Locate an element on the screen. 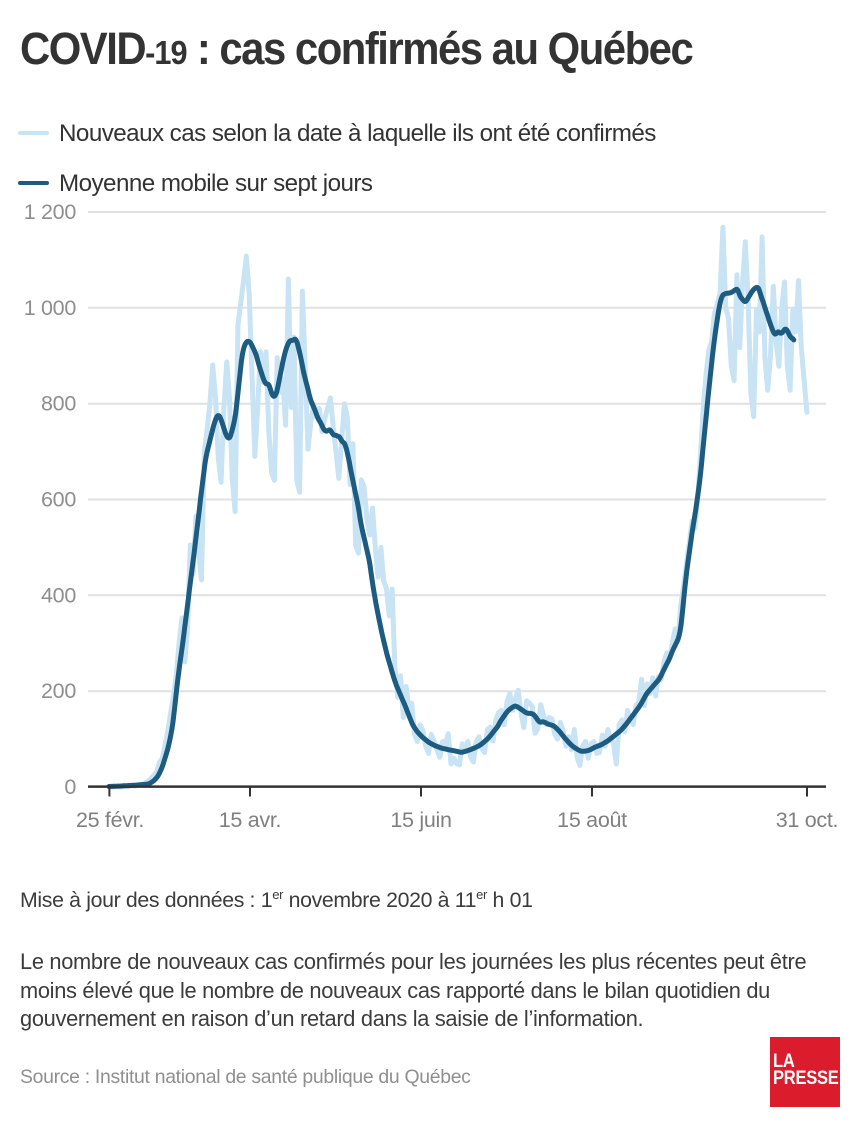 The height and width of the screenshot is (1140, 860). svg-text: 1 000 is located at coordinates (50, 308).